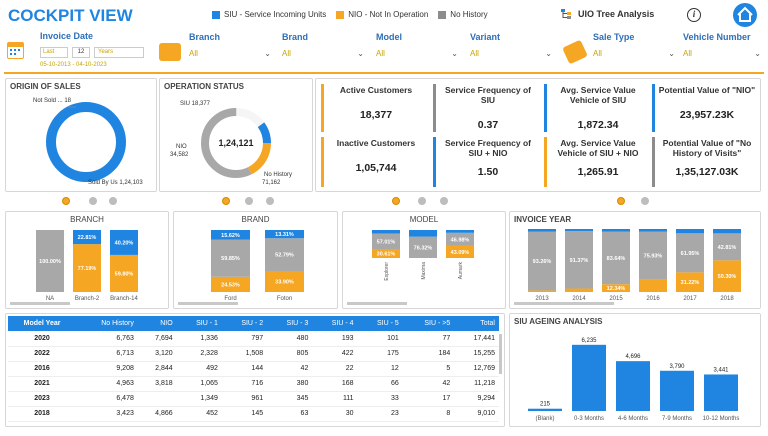 The height and width of the screenshot is (436, 768). I want to click on uio-tree-link: UIO Tree Analysis, so click(607, 14).